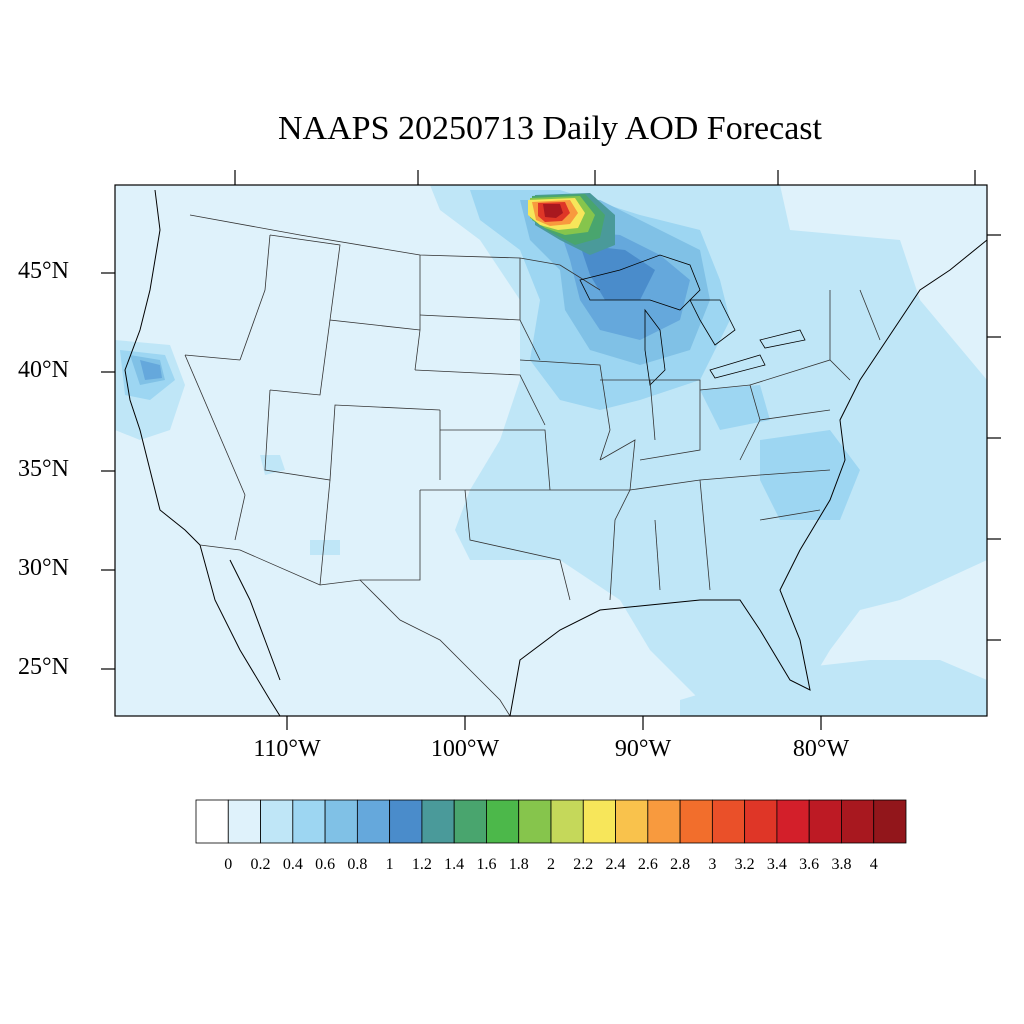  I want to click on colorbar-label: 3.2, so click(744, 864).